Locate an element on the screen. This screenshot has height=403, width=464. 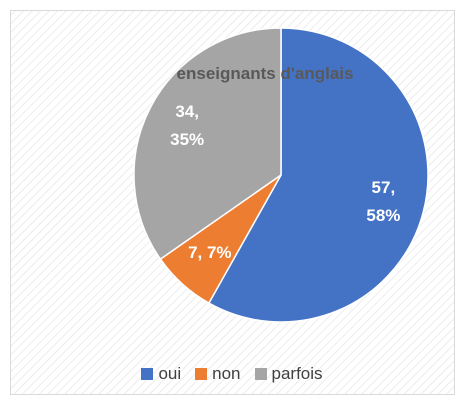
legend-label: parfois is located at coordinates (297, 373).